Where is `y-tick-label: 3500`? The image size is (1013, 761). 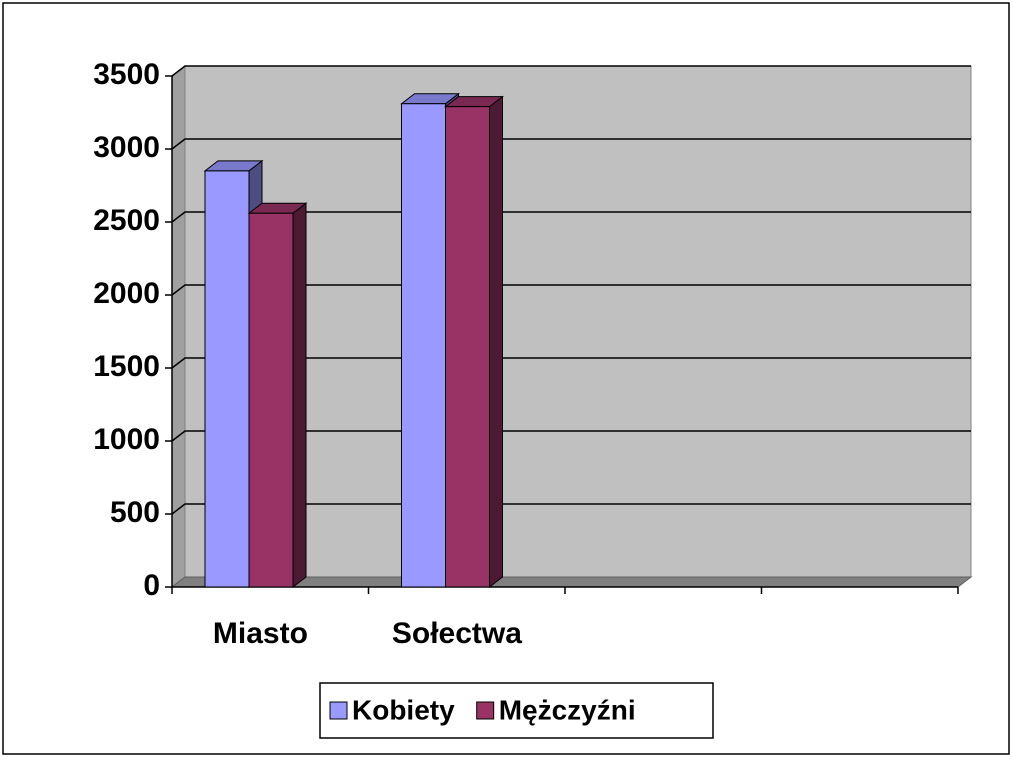
y-tick-label: 3500 is located at coordinates (126, 74).